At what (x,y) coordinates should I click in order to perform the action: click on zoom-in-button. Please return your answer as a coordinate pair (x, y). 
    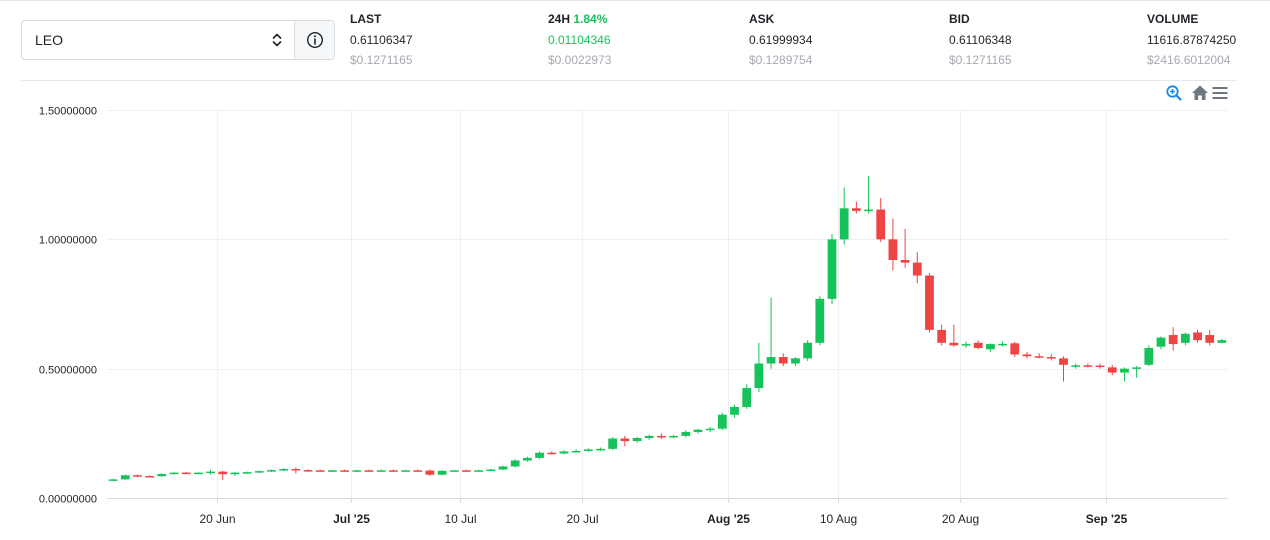
    Looking at the image, I should click on (1174, 93).